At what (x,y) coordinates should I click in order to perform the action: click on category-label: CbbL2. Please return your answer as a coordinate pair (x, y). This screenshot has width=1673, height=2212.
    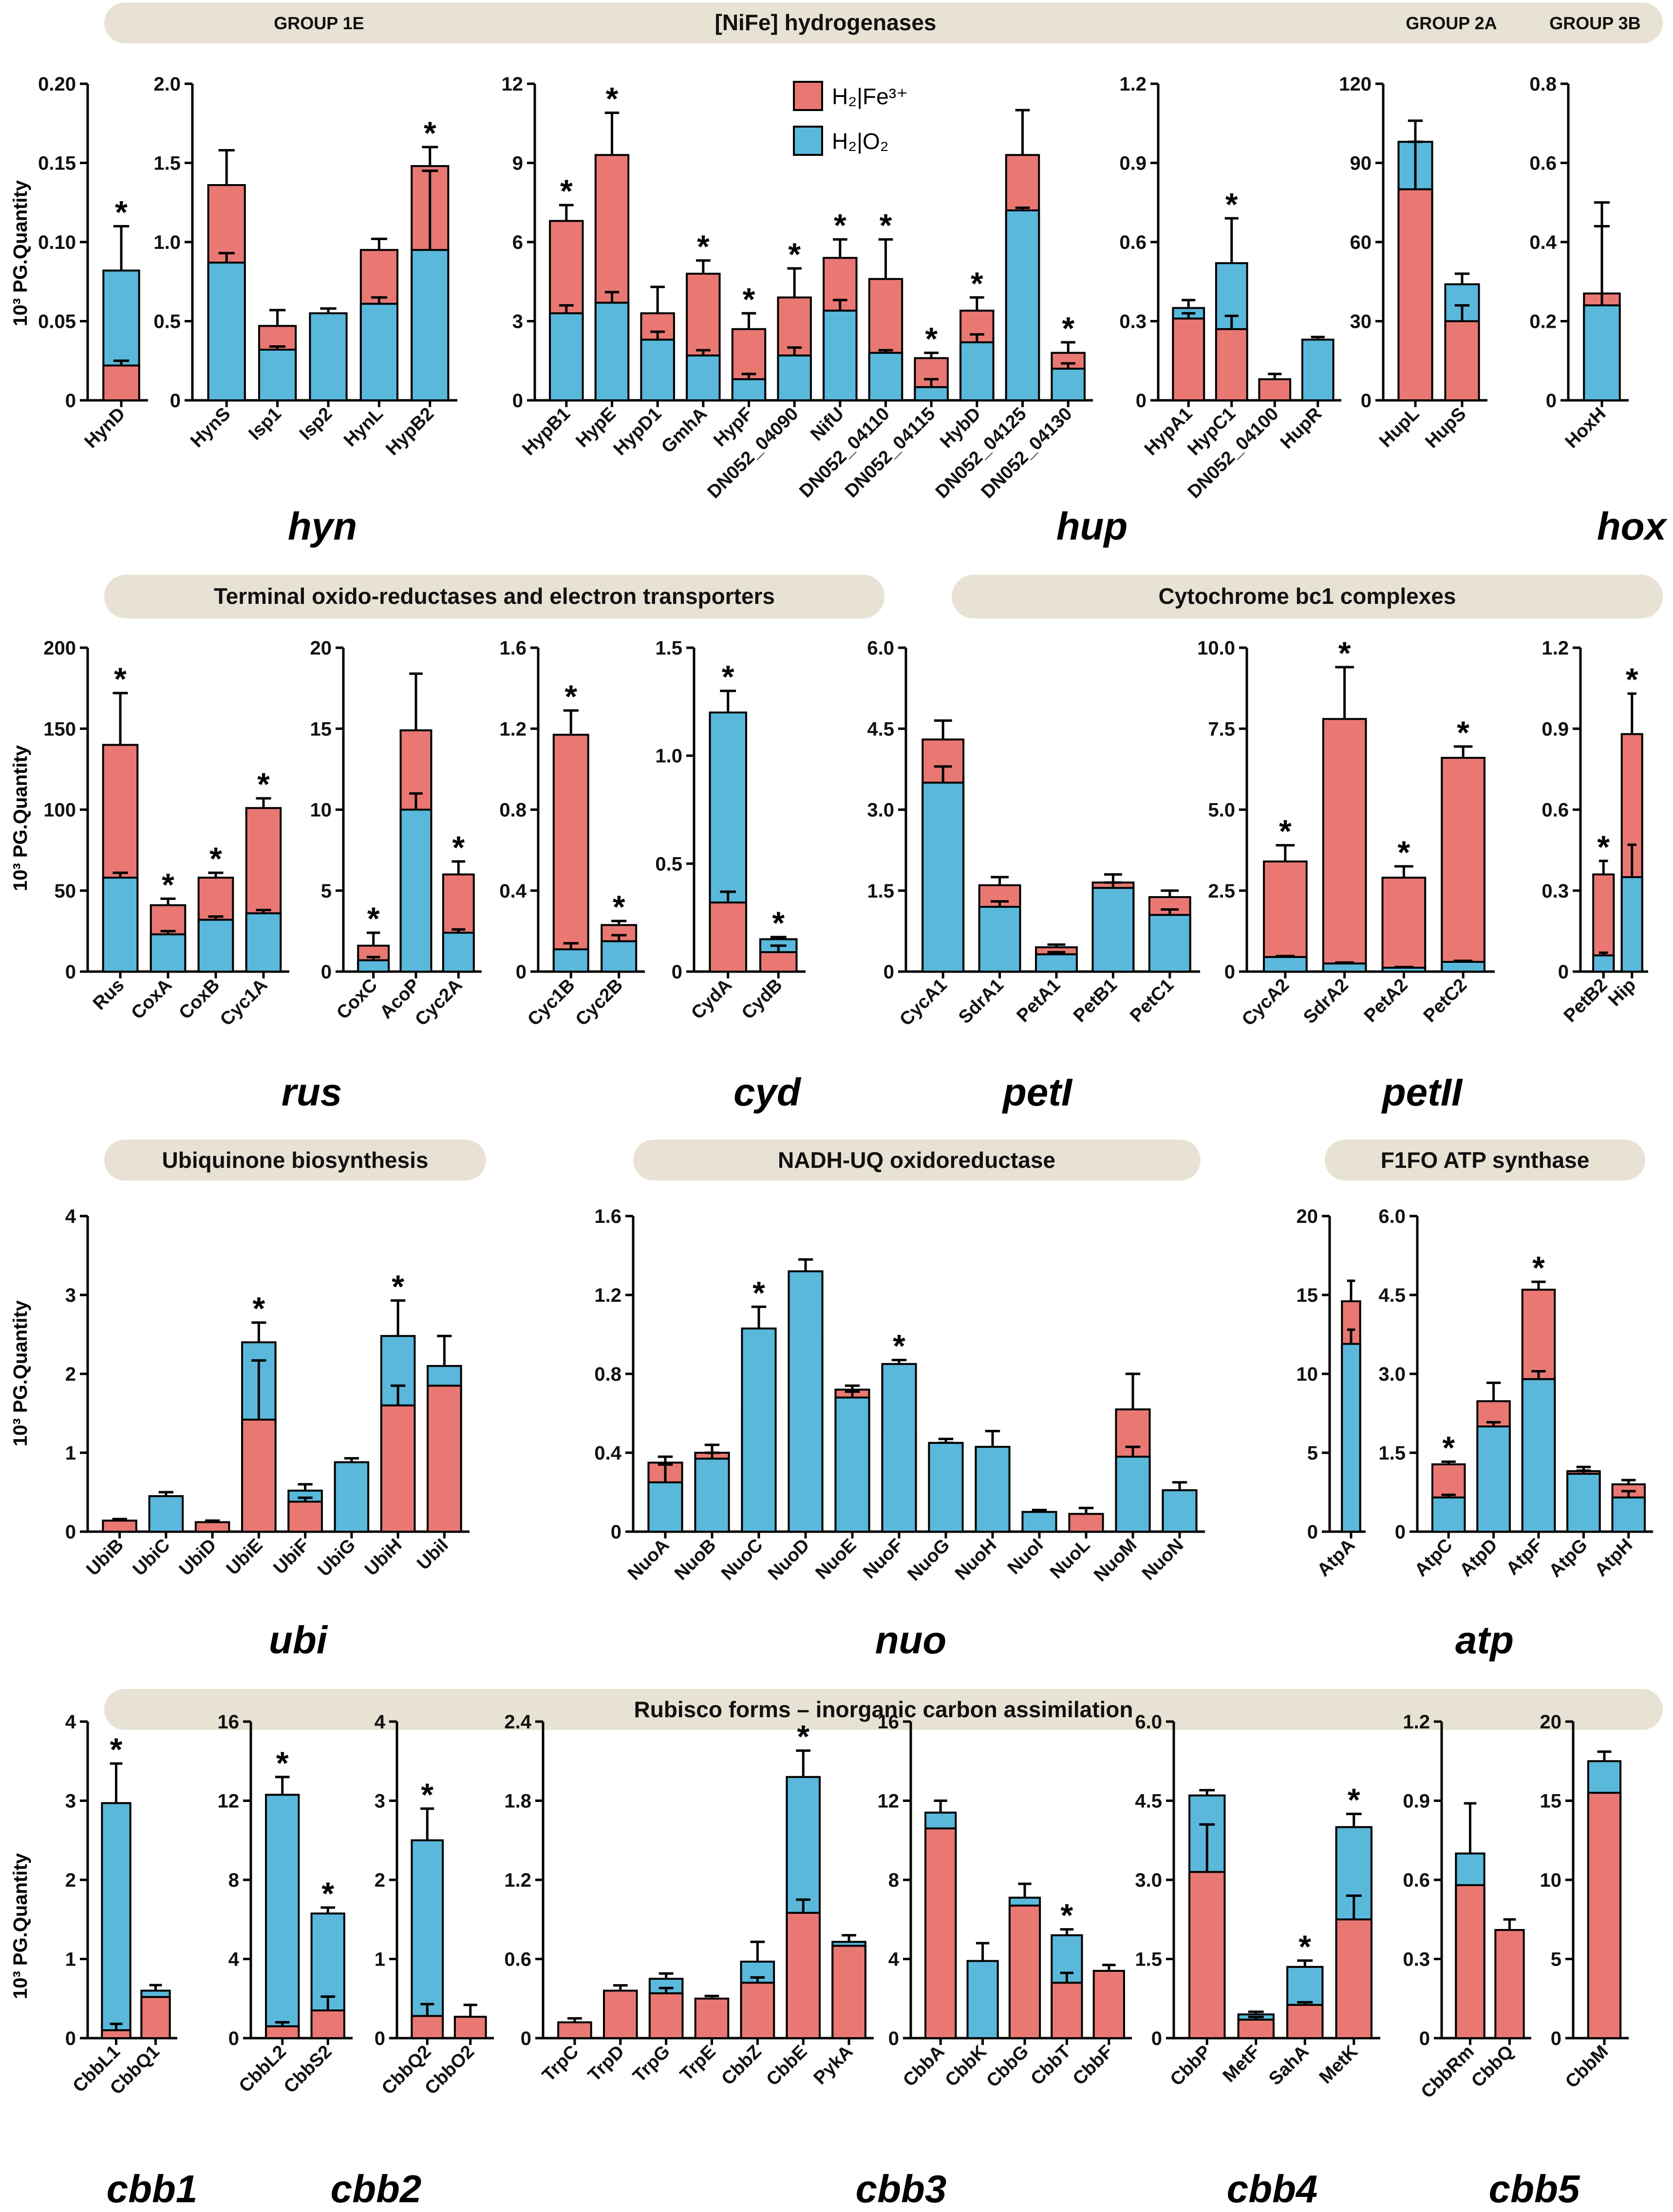
    Looking at the image, I should click on (262, 2070).